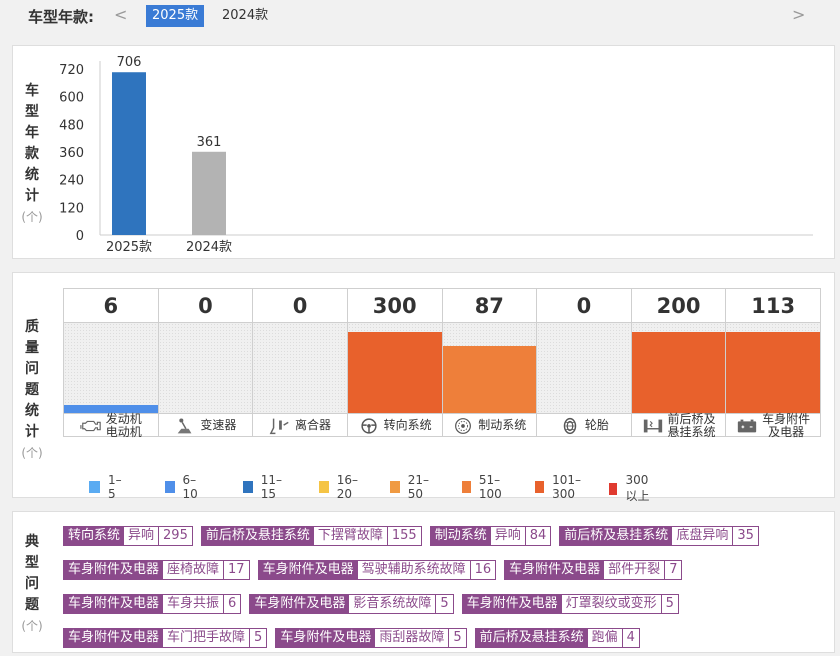 The image size is (840, 656). I want to click on quality-count: 200, so click(678, 306).